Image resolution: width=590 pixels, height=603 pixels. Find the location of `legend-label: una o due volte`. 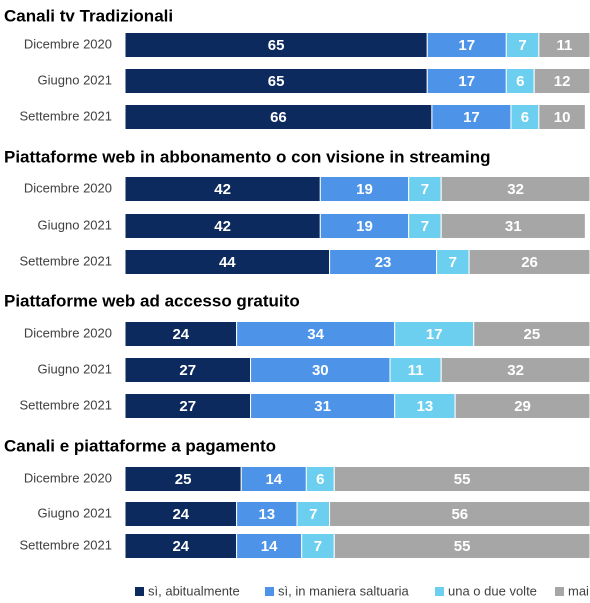

legend-label: una o due volte is located at coordinates (492, 590).